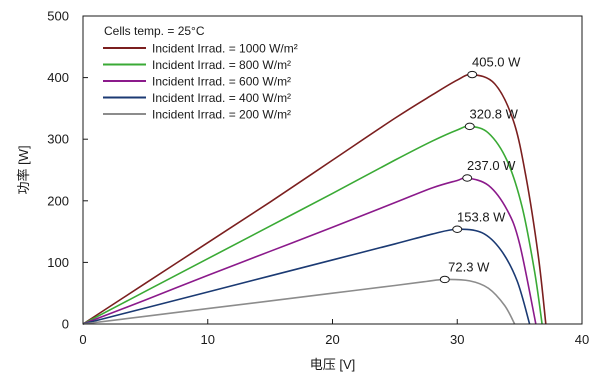 The height and width of the screenshot is (376, 612). Describe the element at coordinates (582, 339) in the screenshot. I see `x-tick-label: 40` at that location.